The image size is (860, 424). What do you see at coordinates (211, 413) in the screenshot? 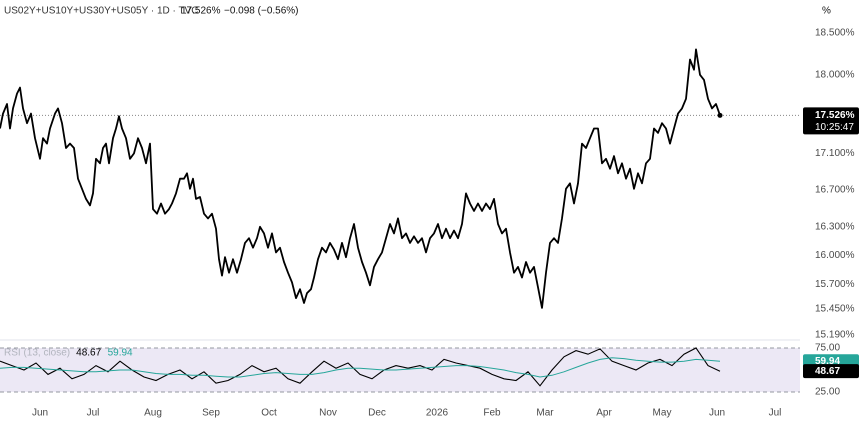
I see `x-tick-label: Sep` at bounding box center [211, 413].